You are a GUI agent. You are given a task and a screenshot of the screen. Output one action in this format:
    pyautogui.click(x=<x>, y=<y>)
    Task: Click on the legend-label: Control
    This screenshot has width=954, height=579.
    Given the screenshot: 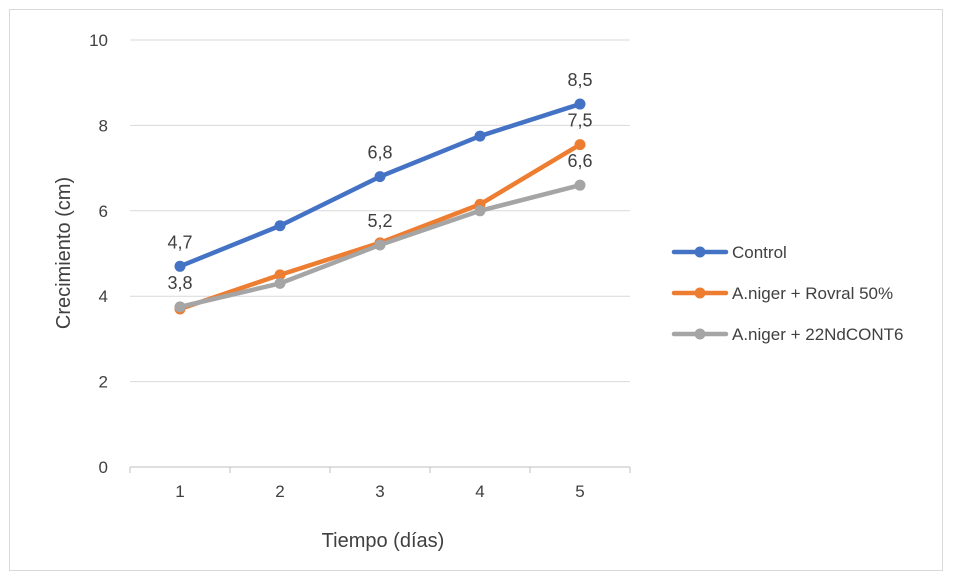 What is the action you would take?
    pyautogui.click(x=759, y=252)
    